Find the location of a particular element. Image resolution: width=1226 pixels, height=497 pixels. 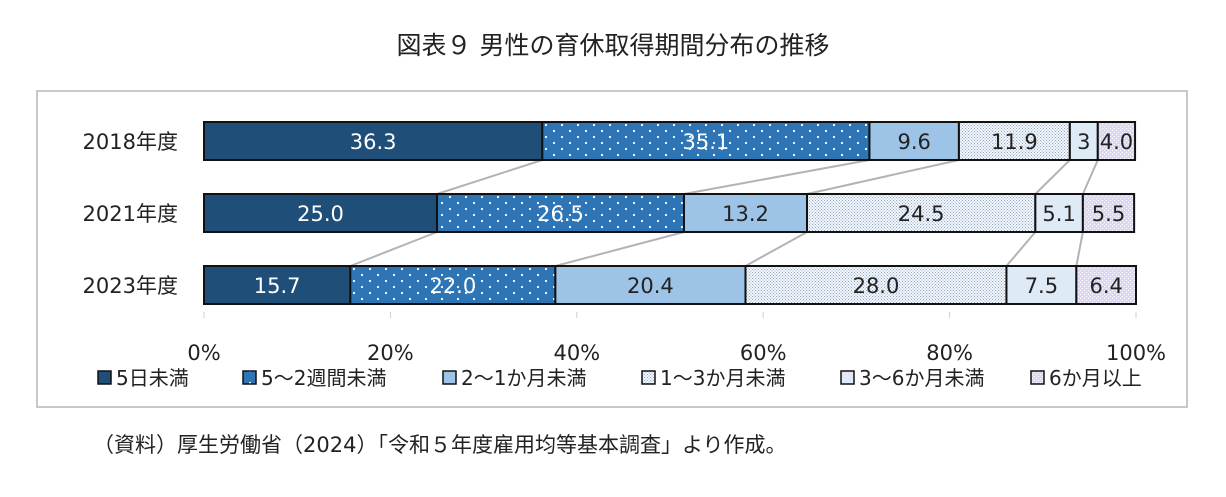

x-tick-label: 20% is located at coordinates (390, 353).